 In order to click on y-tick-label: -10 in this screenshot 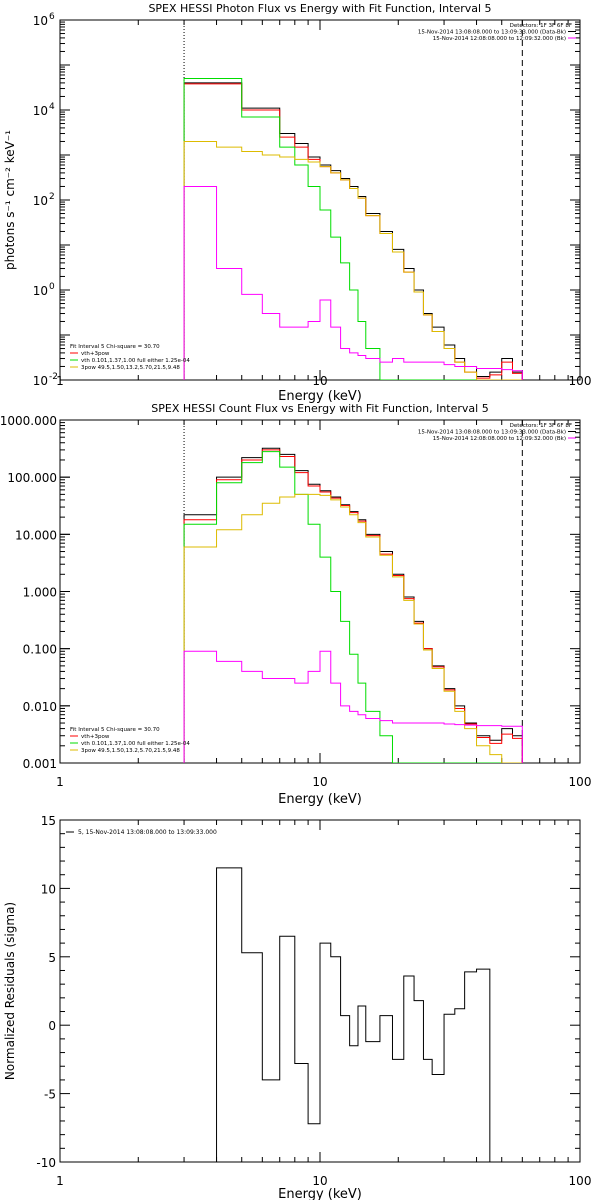, I will do `click(46, 1163)`.